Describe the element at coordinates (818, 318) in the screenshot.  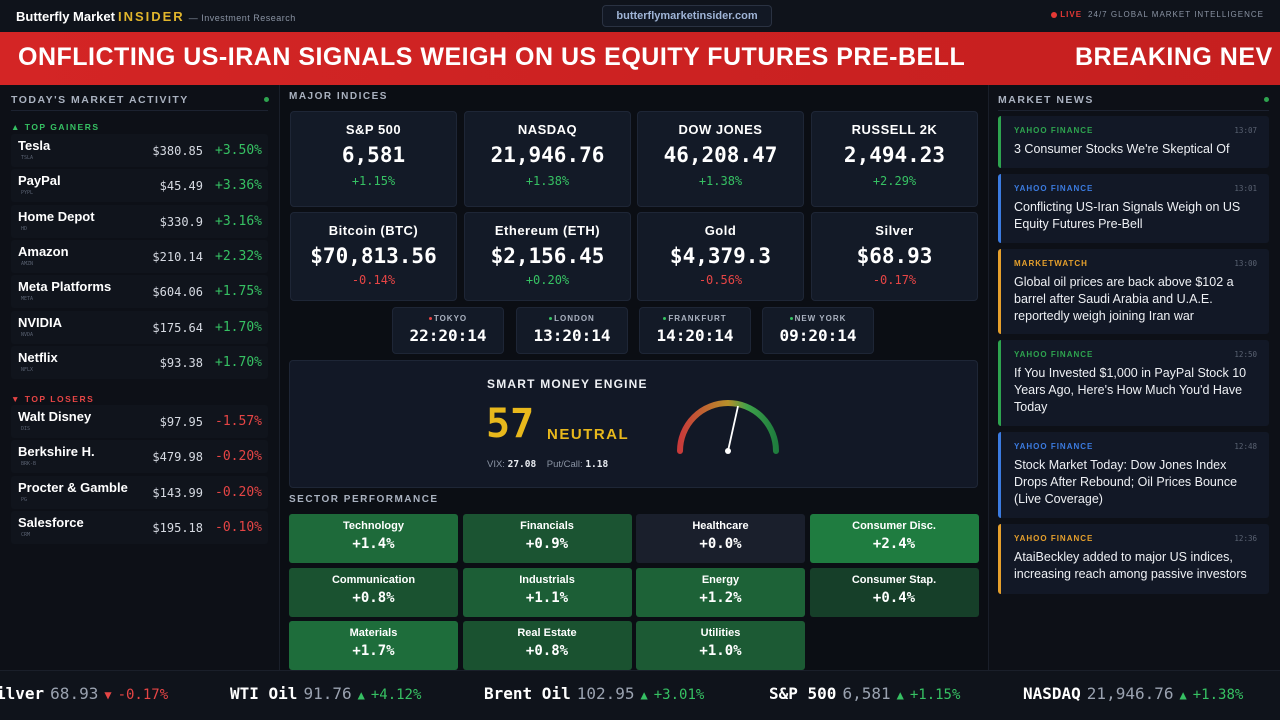
I see `clock-city: NEW YORK` at that location.